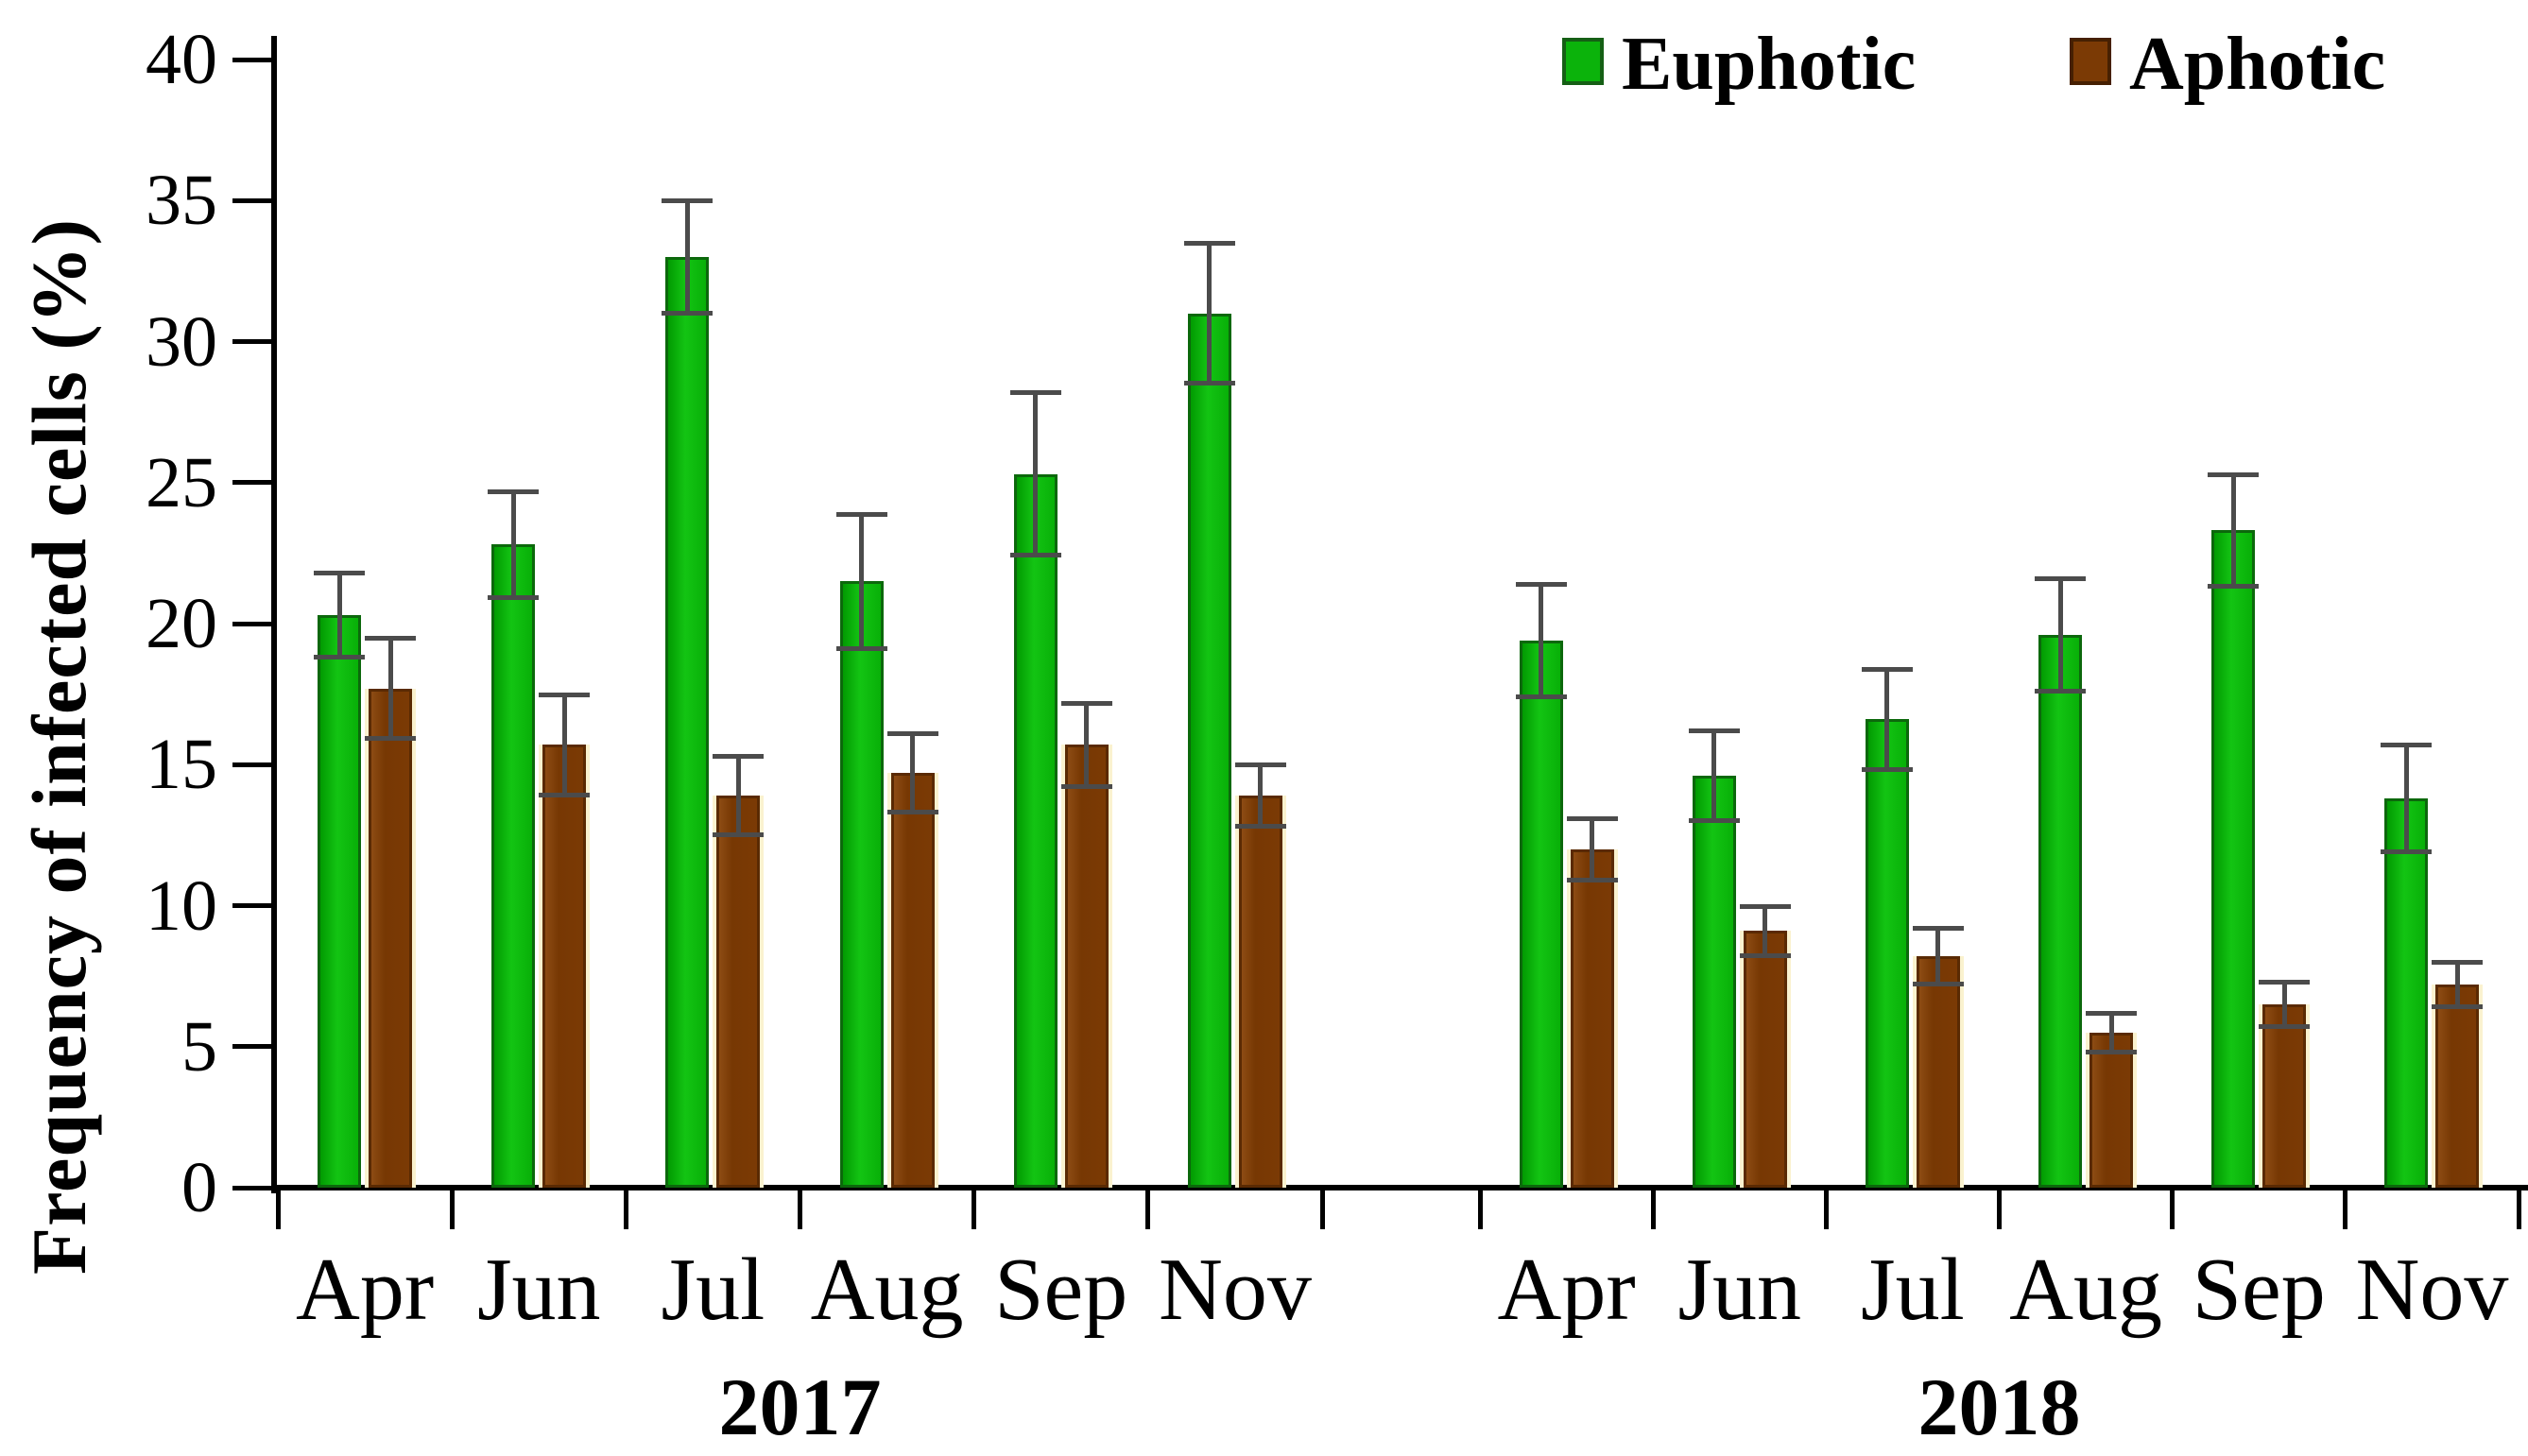 The width and height of the screenshot is (2528, 1456). I want to click on error-bar-cap-top-2018-Apr-euphotic, so click(1541, 585).